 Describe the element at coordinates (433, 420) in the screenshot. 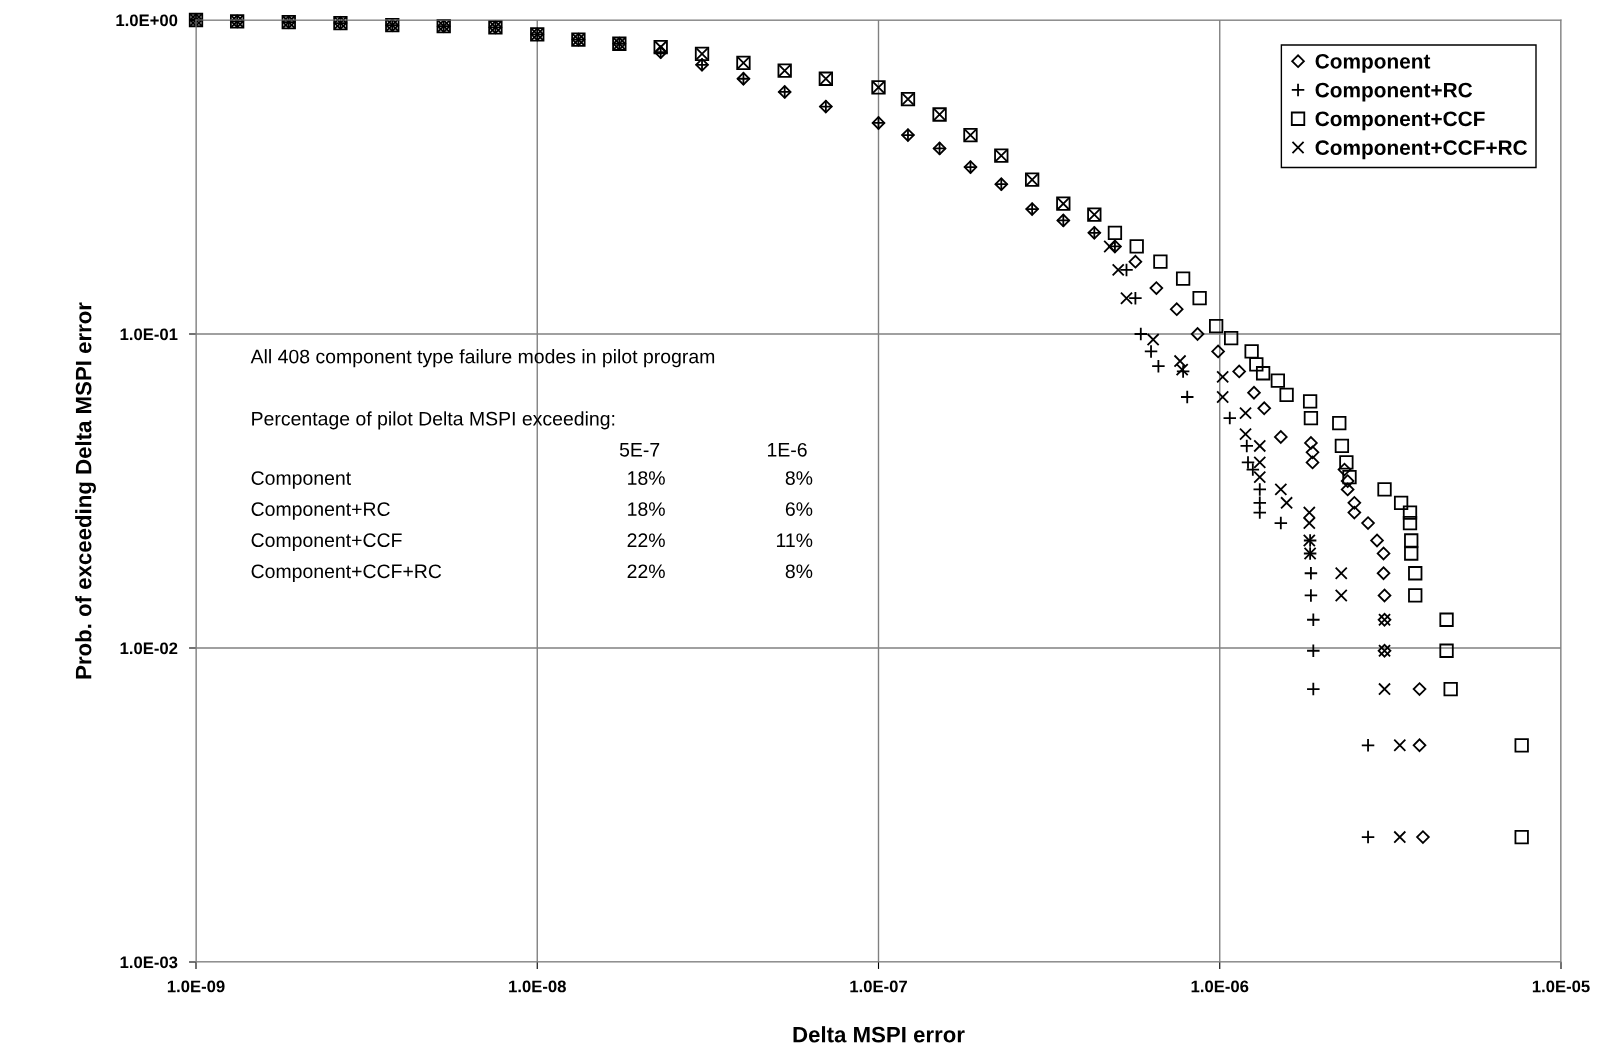

I see `annotation: Percentage of pilot Delta MSPI exceeding:` at that location.